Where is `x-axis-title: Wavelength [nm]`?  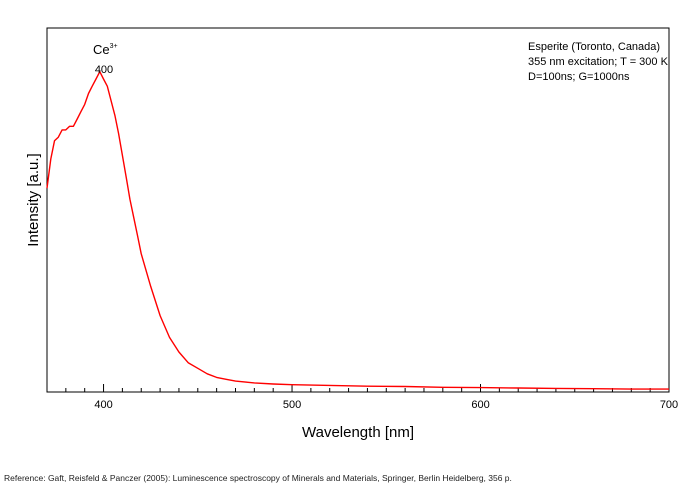 x-axis-title: Wavelength [nm] is located at coordinates (358, 432).